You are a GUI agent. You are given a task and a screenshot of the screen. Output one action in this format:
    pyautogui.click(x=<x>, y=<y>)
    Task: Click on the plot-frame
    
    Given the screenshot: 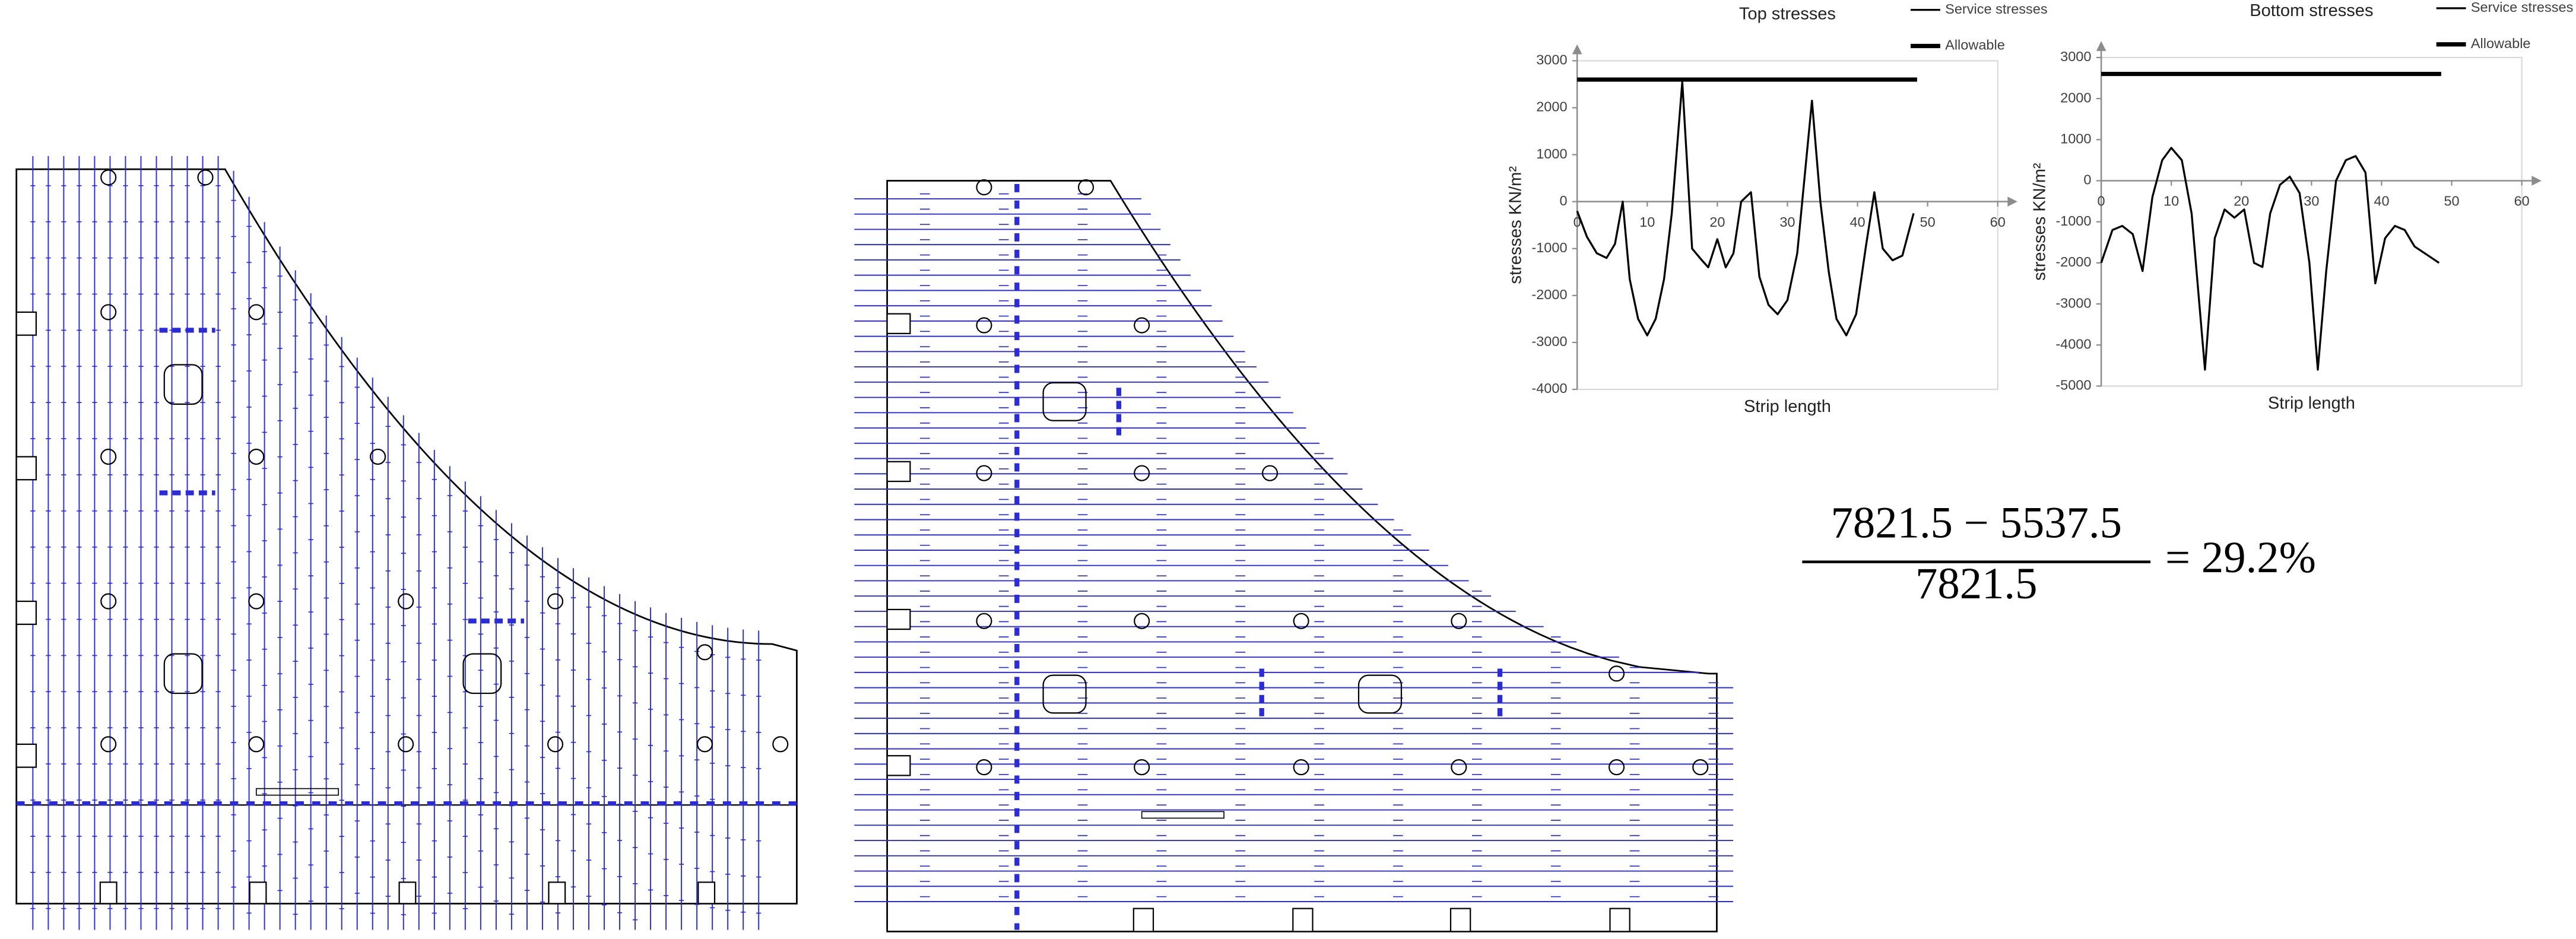 What is the action you would take?
    pyautogui.click(x=2311, y=221)
    